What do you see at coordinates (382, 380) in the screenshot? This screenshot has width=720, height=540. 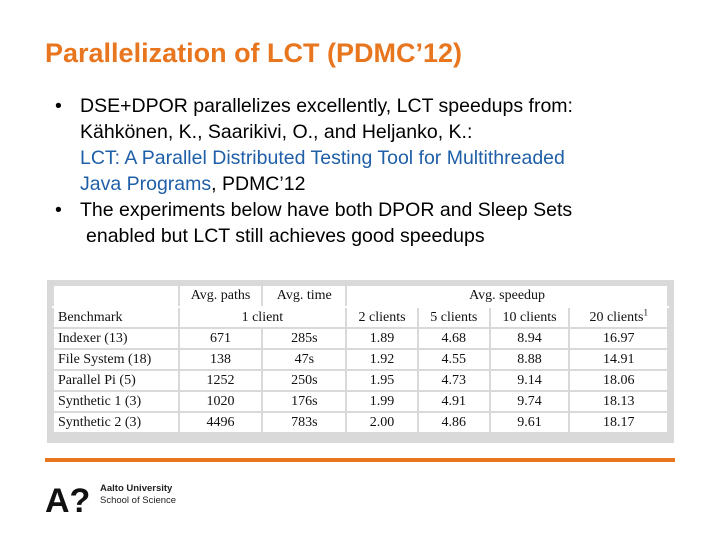 I see `cell-speedup-2: 1.95` at bounding box center [382, 380].